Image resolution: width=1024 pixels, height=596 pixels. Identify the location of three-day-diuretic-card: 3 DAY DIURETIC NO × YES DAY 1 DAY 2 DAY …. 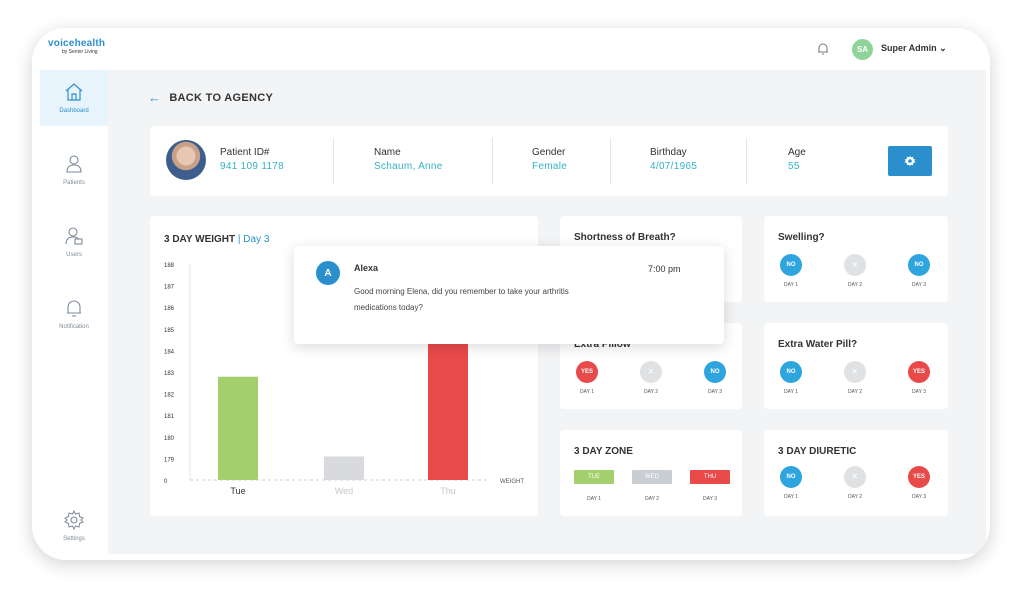
(856, 473).